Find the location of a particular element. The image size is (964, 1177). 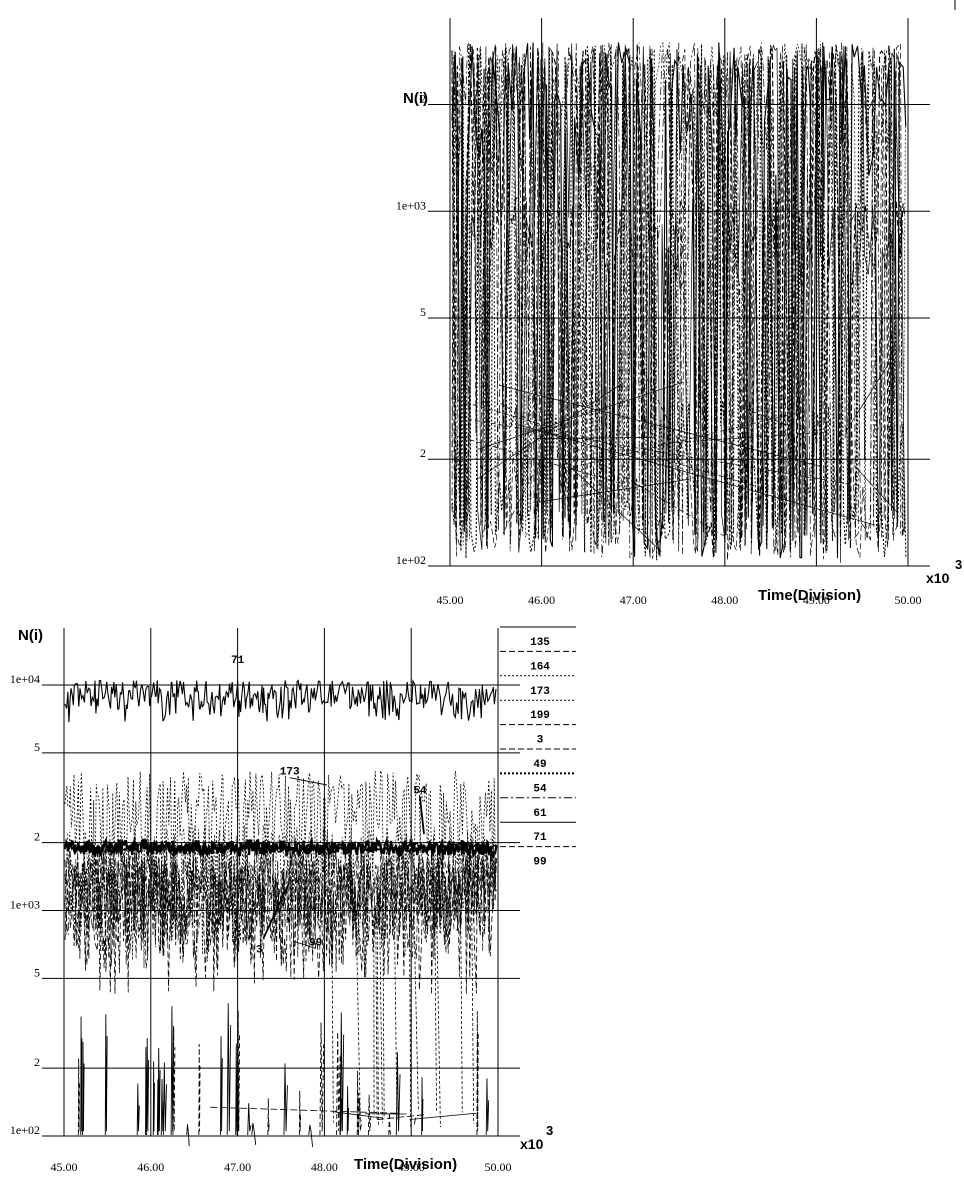

bottom-annotations: 71 173 54 3 99 is located at coordinates (329, 806).